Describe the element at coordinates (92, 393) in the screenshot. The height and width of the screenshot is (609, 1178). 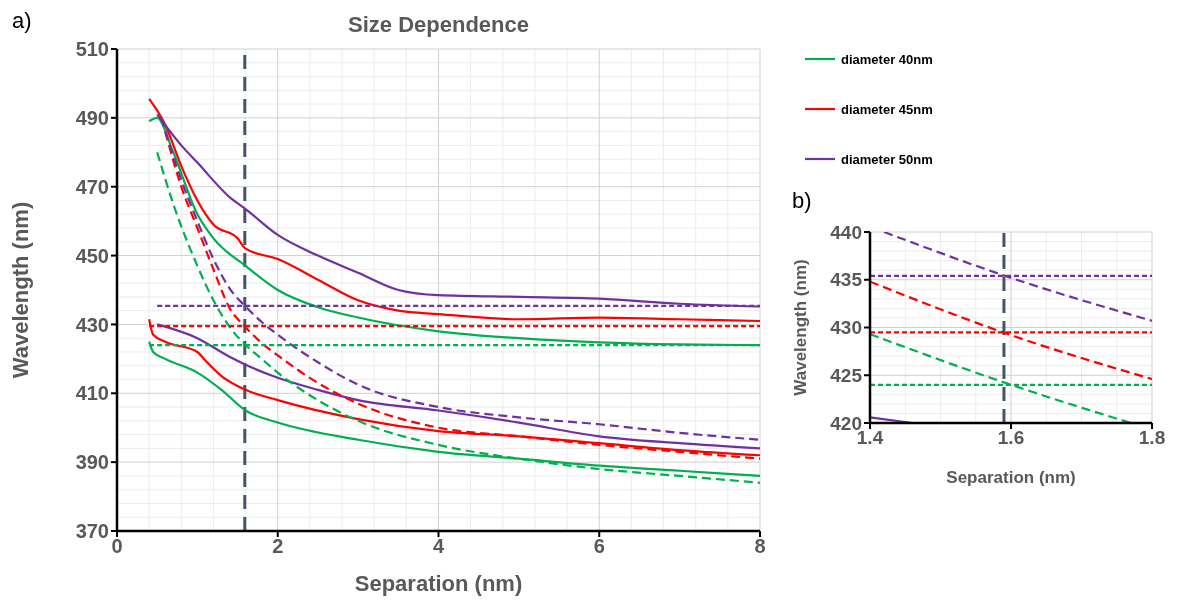
I see `y-tick-label: 410` at that location.